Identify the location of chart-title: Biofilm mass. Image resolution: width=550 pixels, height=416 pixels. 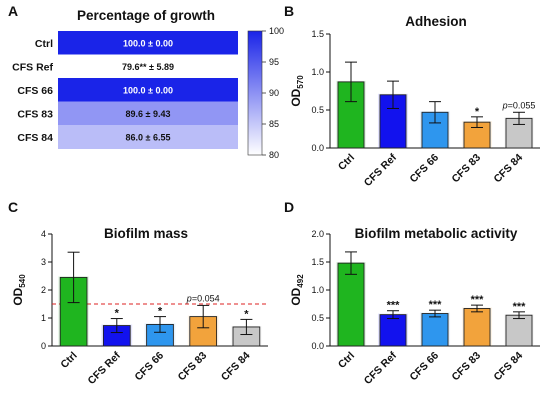
(146, 233).